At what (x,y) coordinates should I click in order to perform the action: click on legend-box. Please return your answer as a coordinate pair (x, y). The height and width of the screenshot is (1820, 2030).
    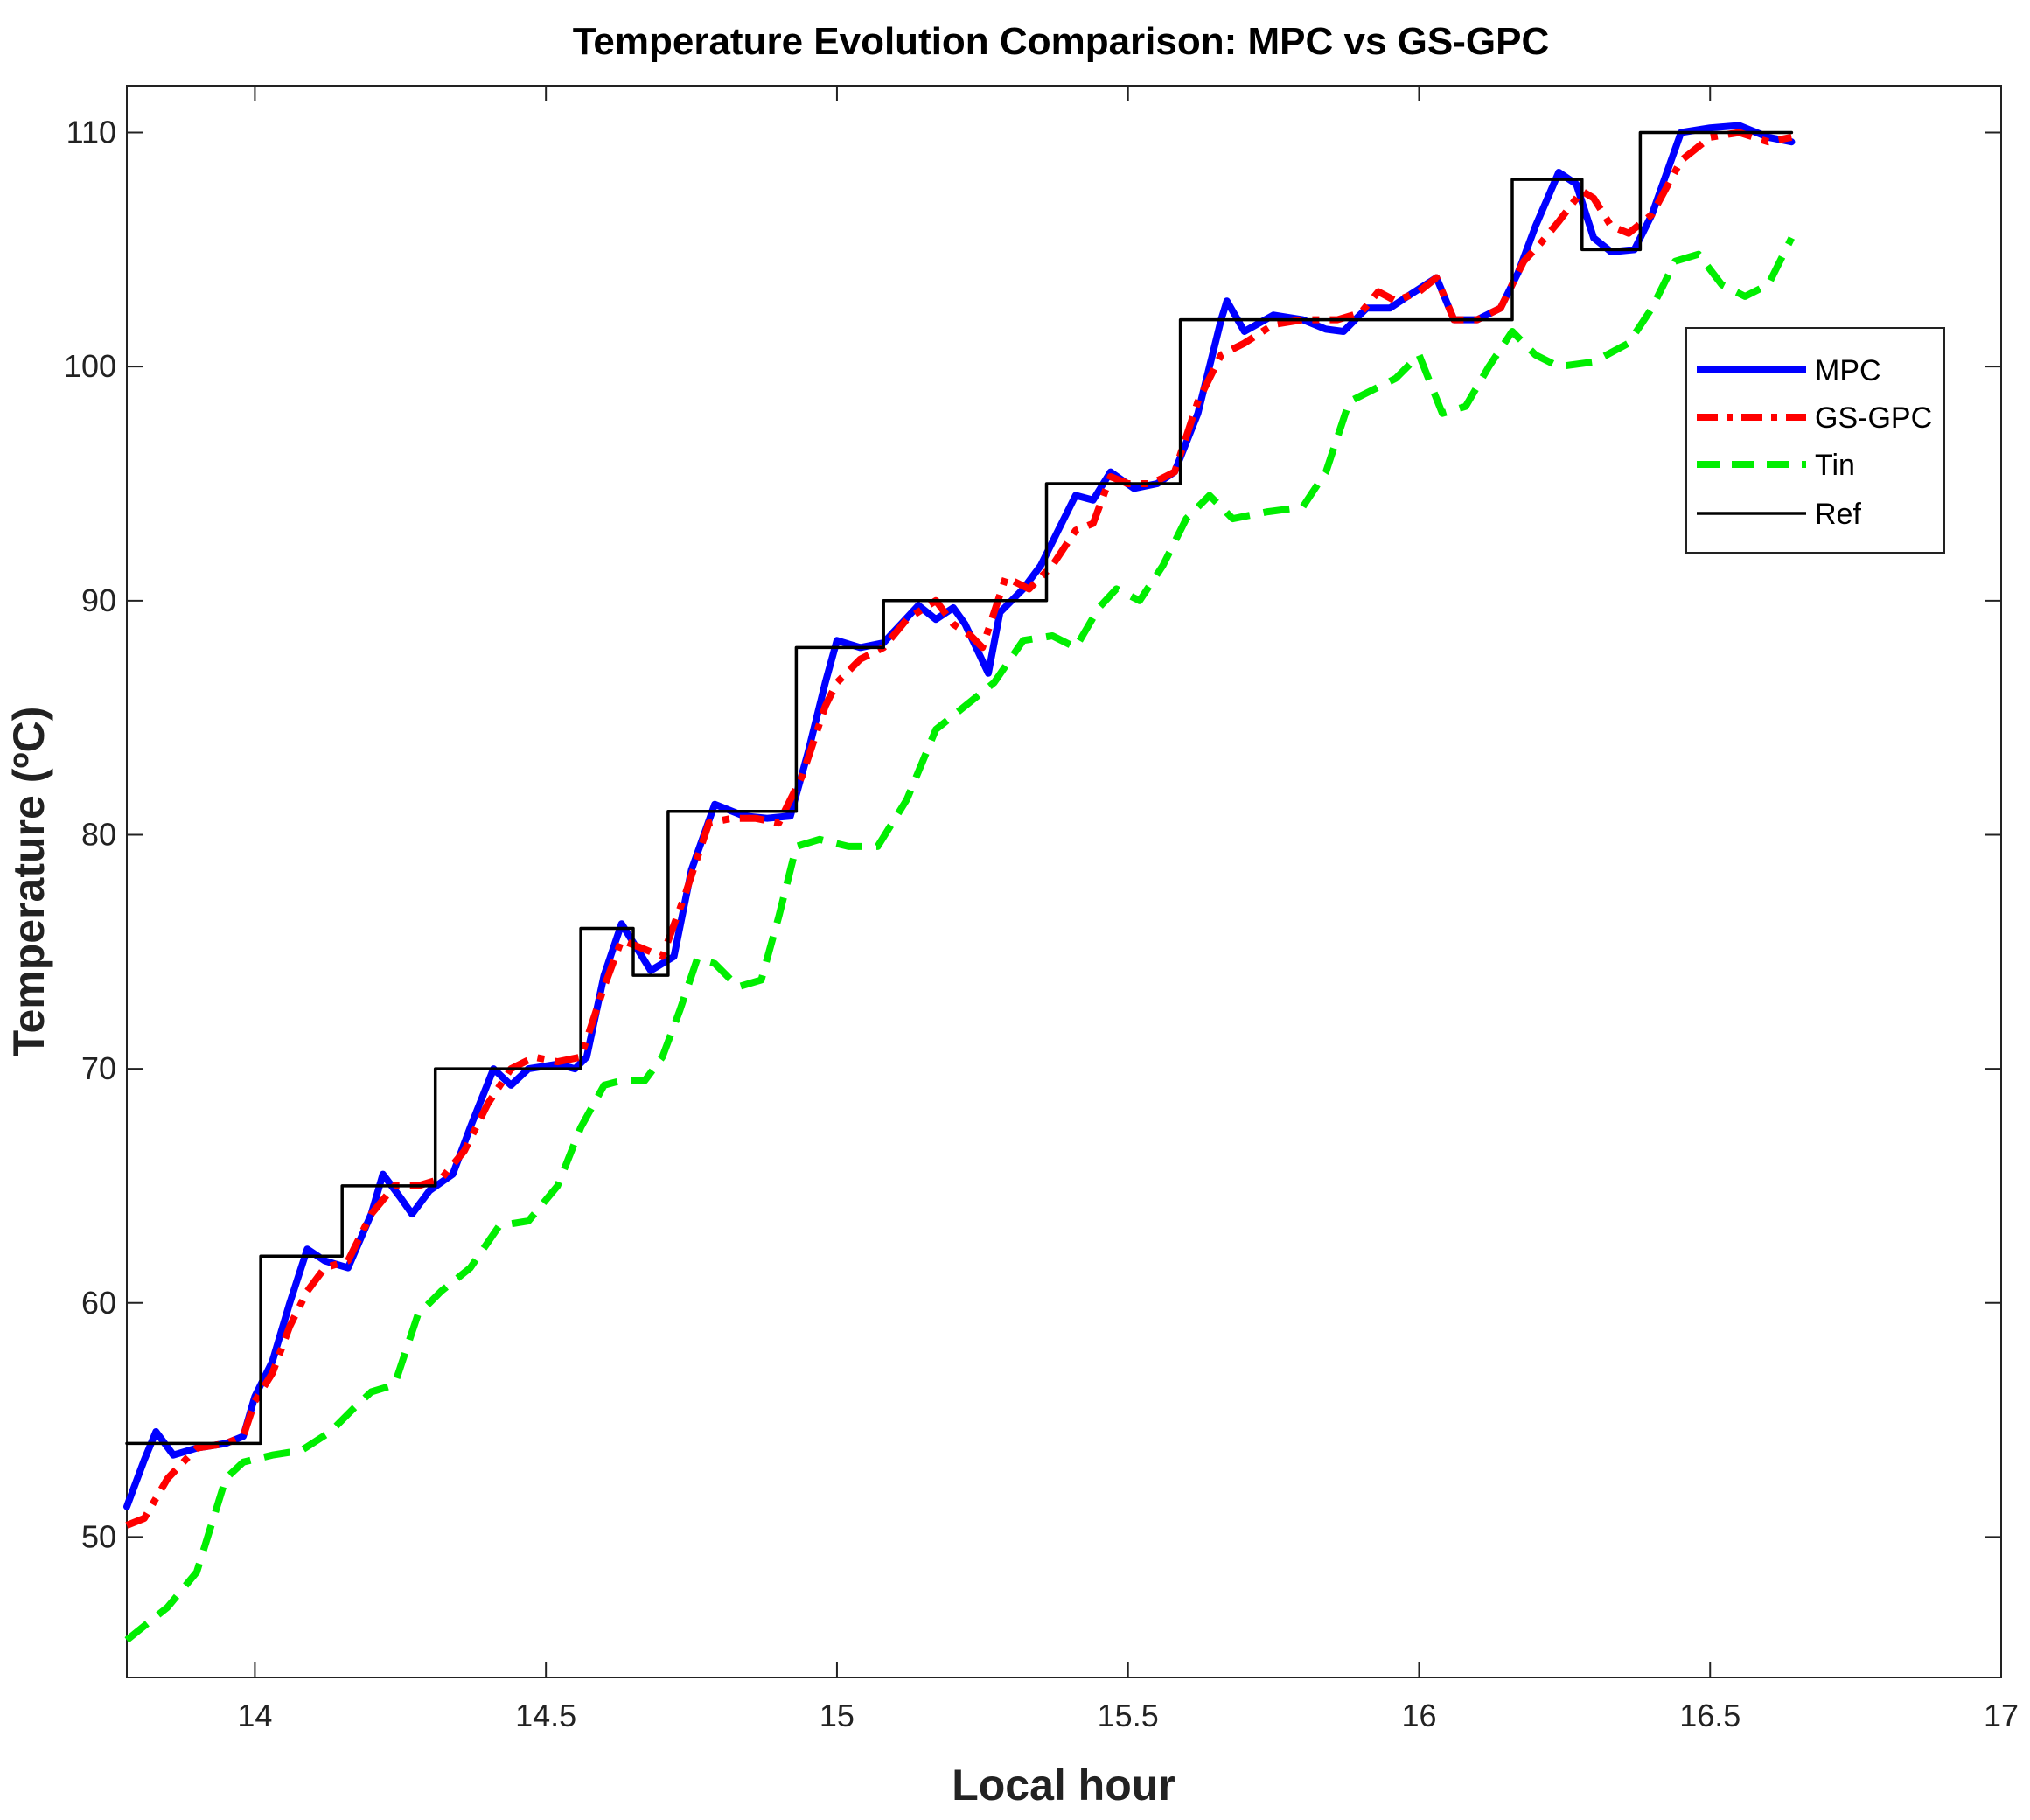
    Looking at the image, I should click on (1815, 440).